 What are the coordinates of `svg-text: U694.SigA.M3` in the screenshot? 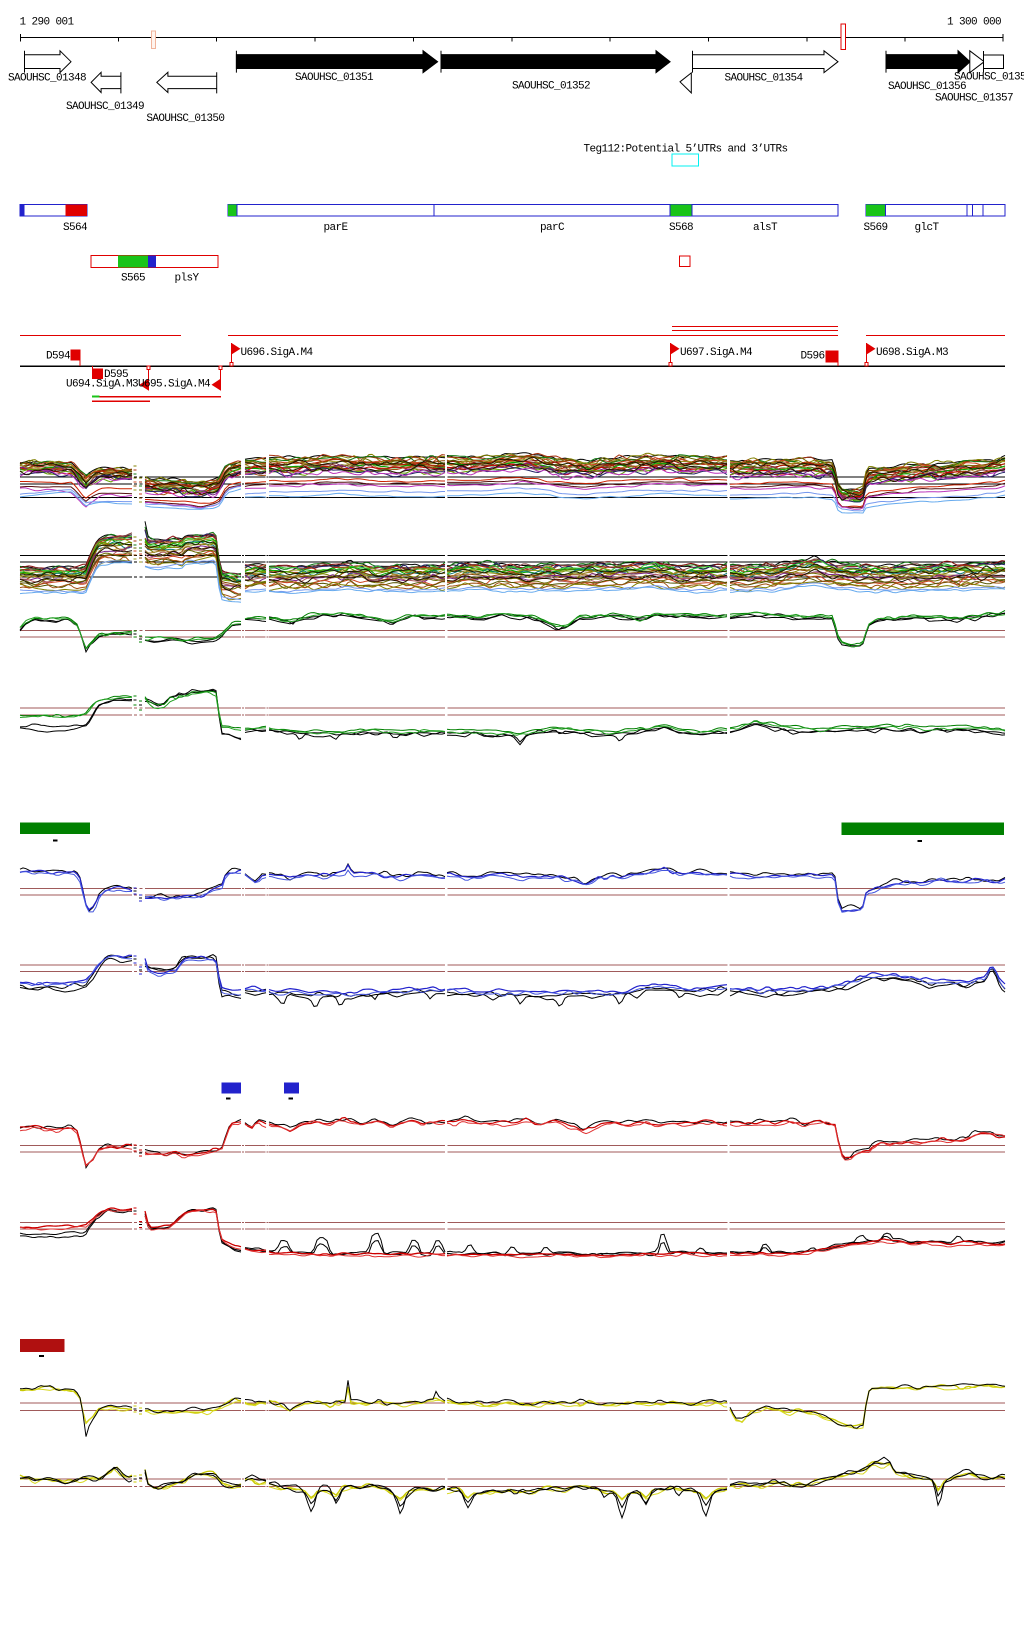 It's located at (102, 384).